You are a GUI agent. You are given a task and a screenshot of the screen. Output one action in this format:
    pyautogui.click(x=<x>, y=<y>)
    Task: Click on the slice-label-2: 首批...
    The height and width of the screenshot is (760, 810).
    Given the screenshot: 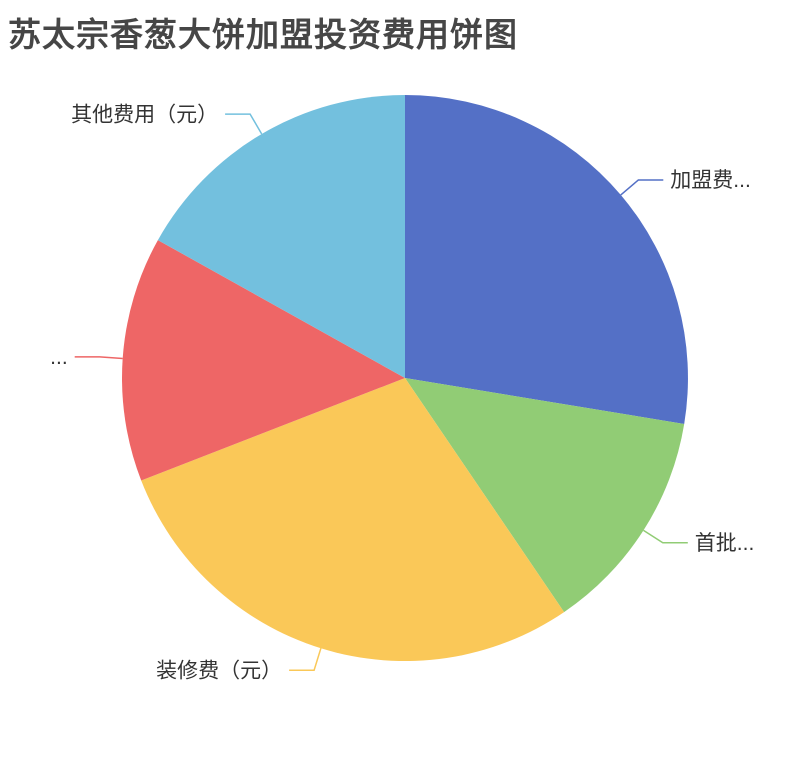 What is the action you would take?
    pyautogui.click(x=725, y=543)
    